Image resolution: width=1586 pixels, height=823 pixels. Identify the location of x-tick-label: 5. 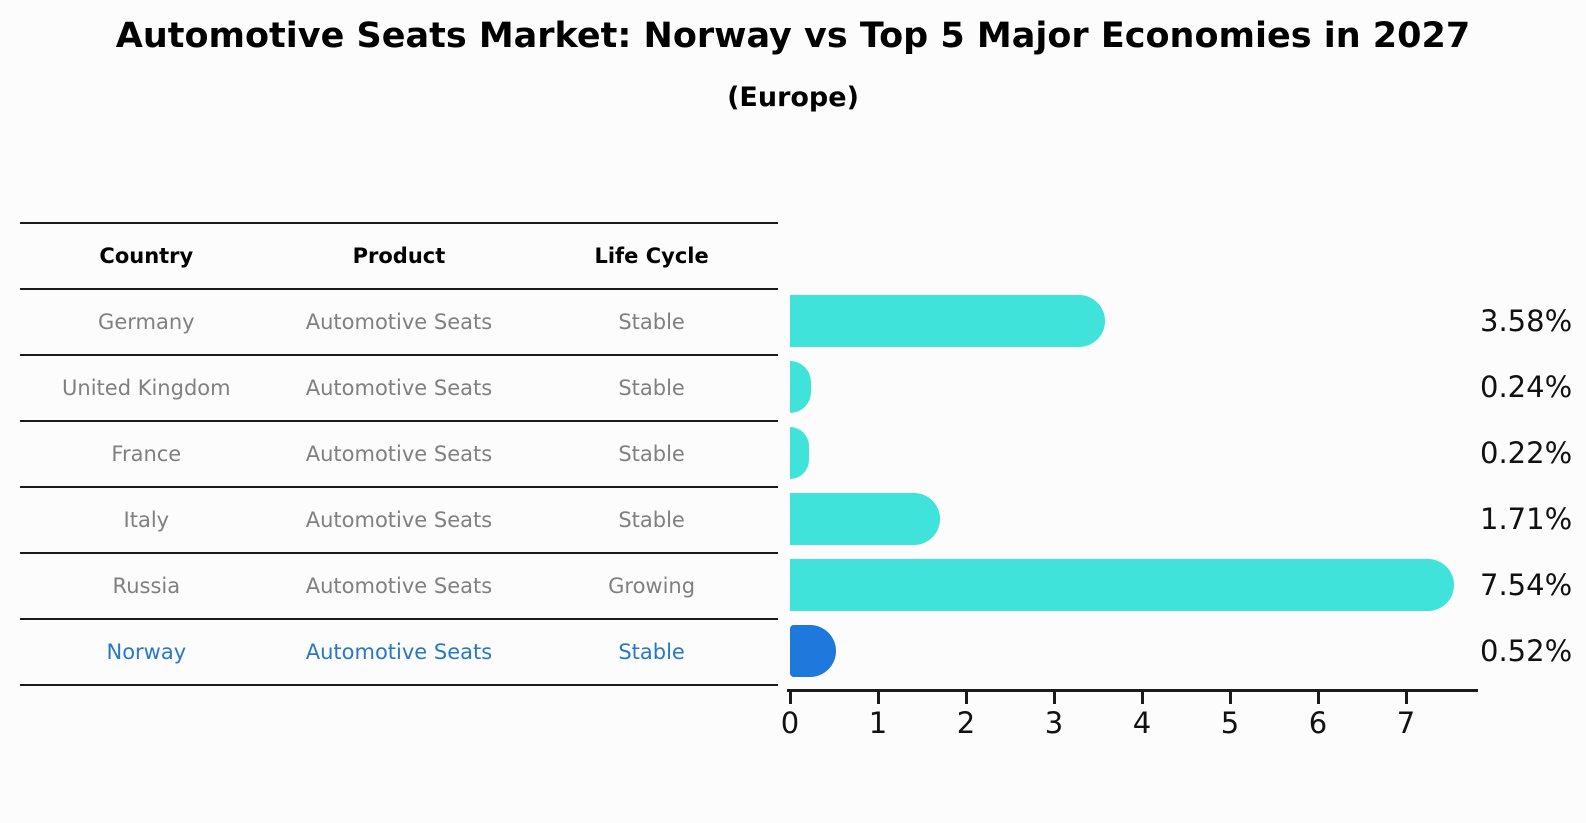
(1230, 723).